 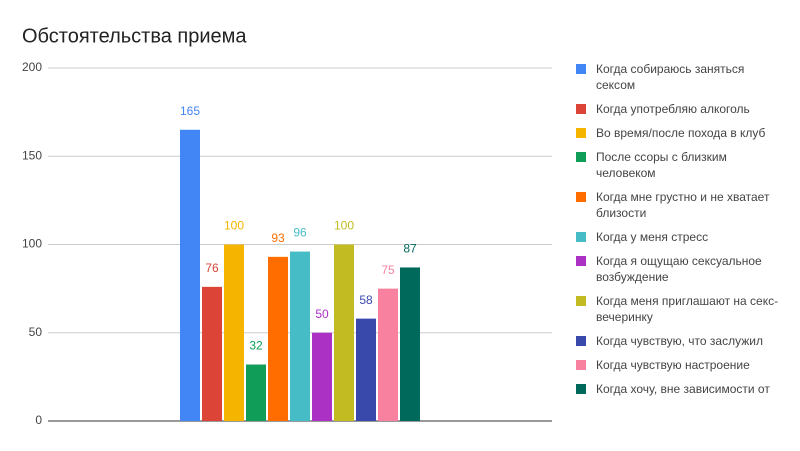 I want to click on legend-label: Когда меня приглашают на секс-вечеринку, so click(x=687, y=309).